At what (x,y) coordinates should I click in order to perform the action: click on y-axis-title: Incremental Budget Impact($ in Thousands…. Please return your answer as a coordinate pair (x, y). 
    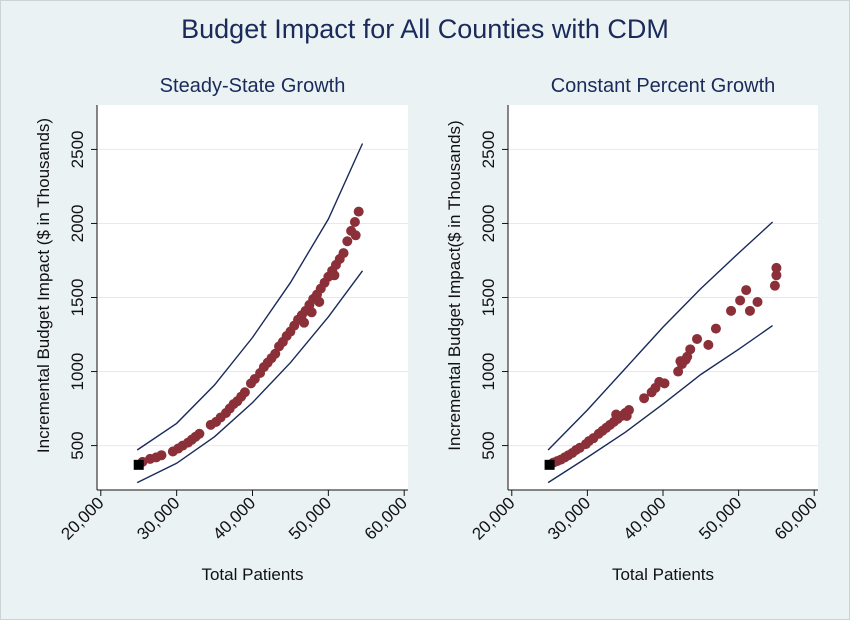
    Looking at the image, I should click on (454, 285).